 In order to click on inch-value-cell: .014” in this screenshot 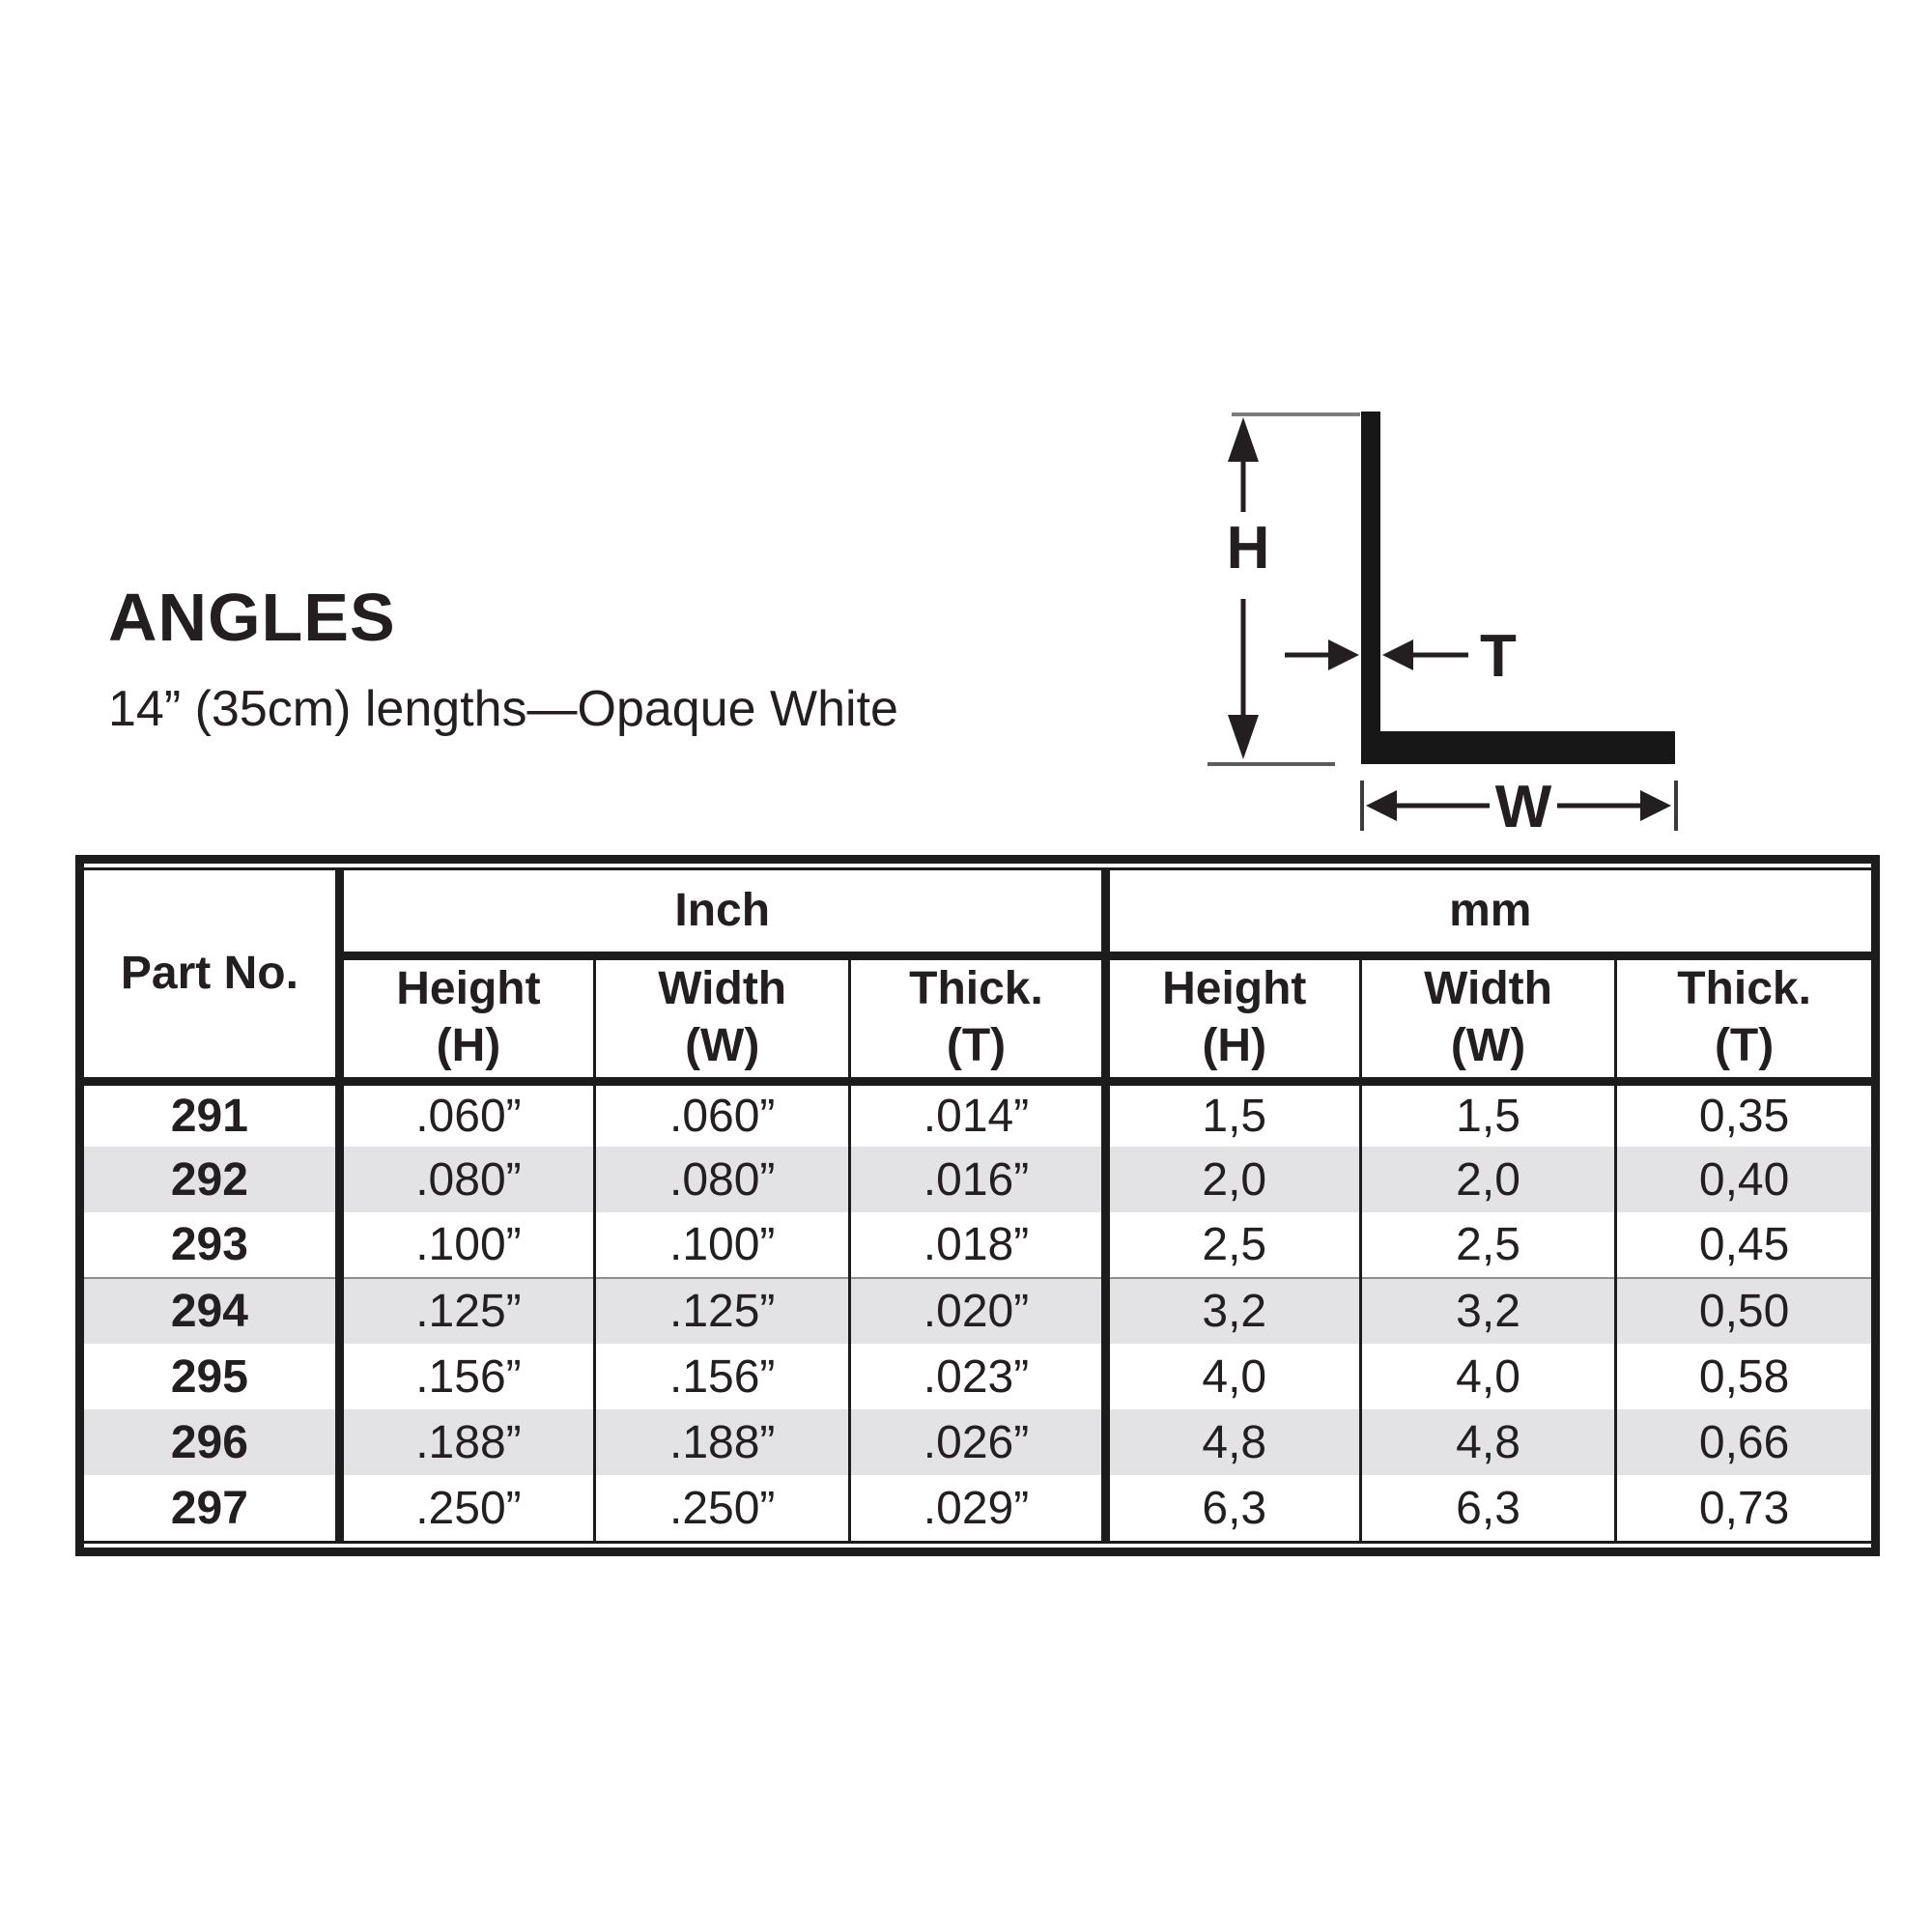, I will do `click(979, 1114)`.